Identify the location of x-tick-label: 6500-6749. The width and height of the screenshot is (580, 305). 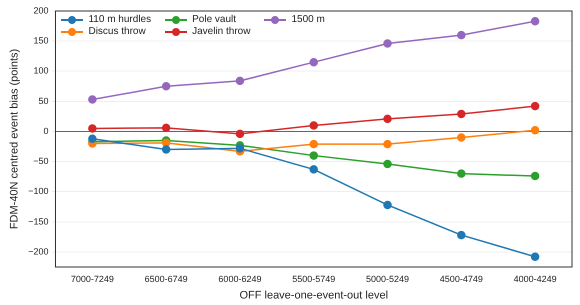
(166, 279).